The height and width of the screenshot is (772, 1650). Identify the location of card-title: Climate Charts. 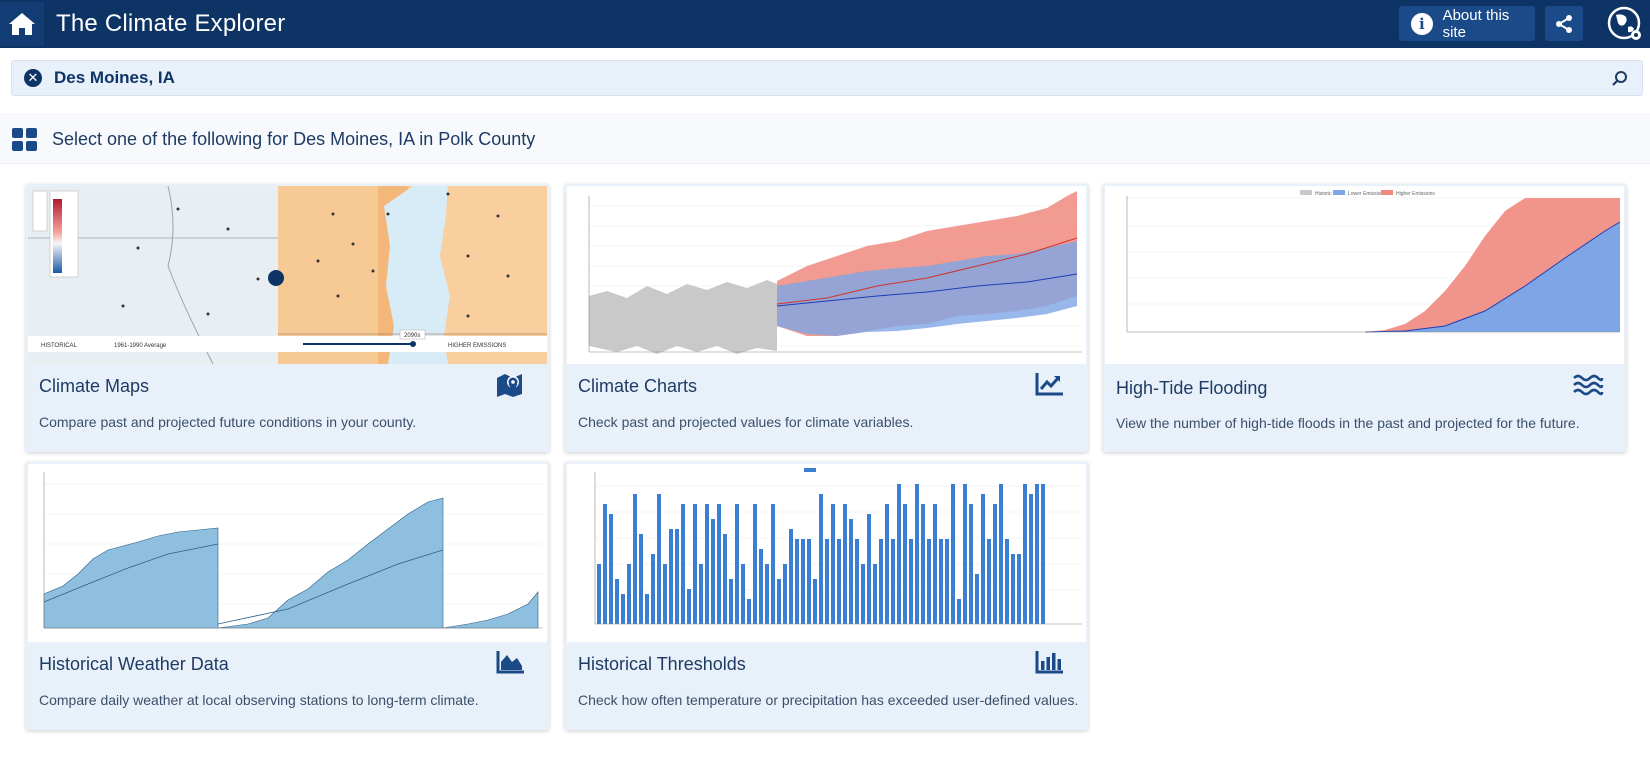
(638, 386).